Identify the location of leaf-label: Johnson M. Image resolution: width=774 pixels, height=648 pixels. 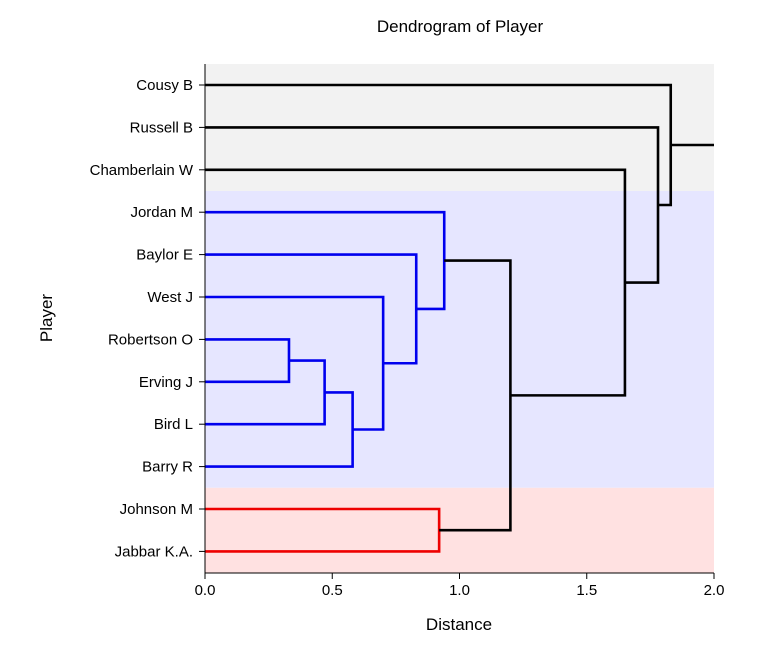
(156, 509).